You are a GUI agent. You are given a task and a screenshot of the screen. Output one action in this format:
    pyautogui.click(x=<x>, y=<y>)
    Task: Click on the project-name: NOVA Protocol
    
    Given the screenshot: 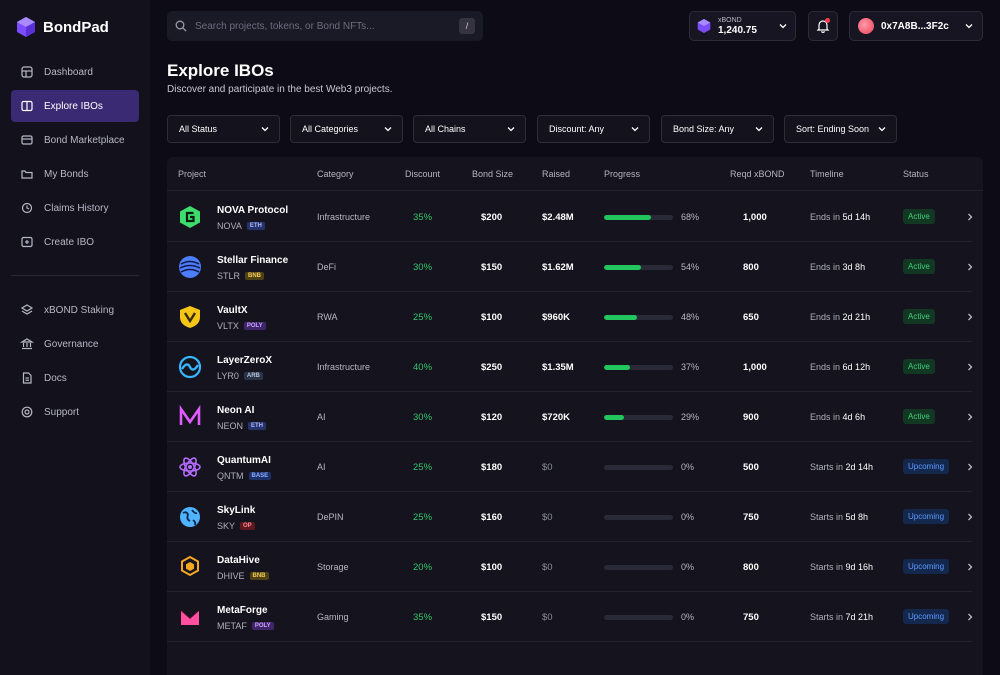 What is the action you would take?
    pyautogui.click(x=253, y=210)
    